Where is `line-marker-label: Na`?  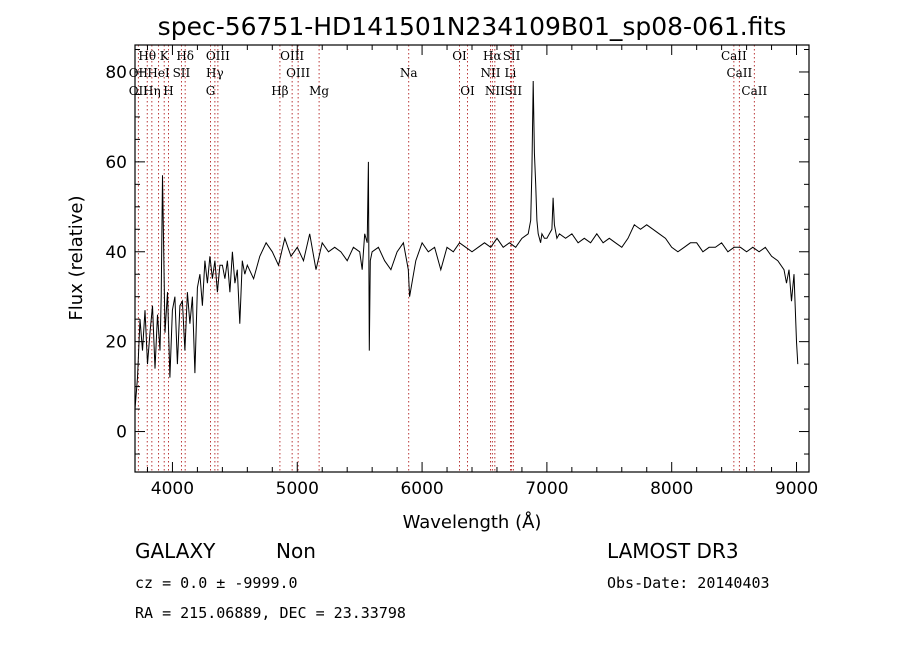 line-marker-label: Na is located at coordinates (409, 73).